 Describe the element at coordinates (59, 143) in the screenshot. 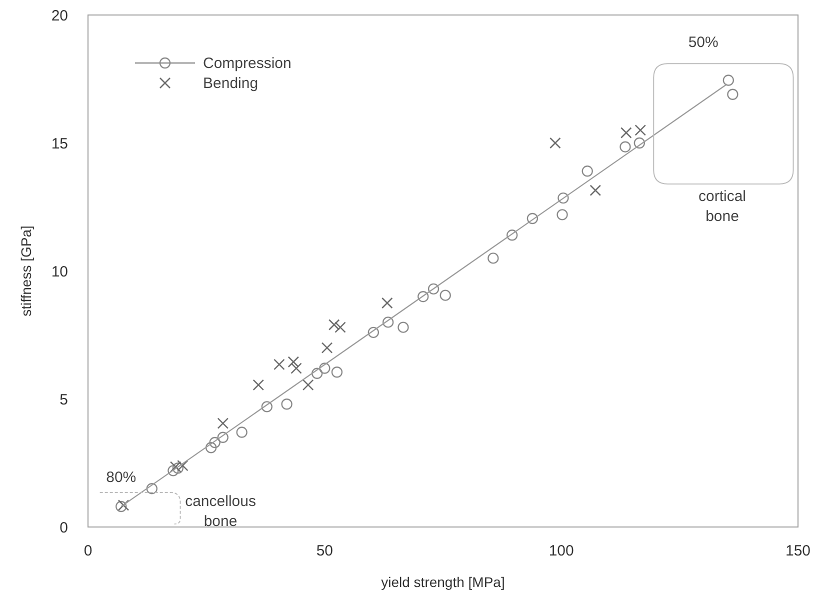

I see `y-tick-label: 15` at that location.